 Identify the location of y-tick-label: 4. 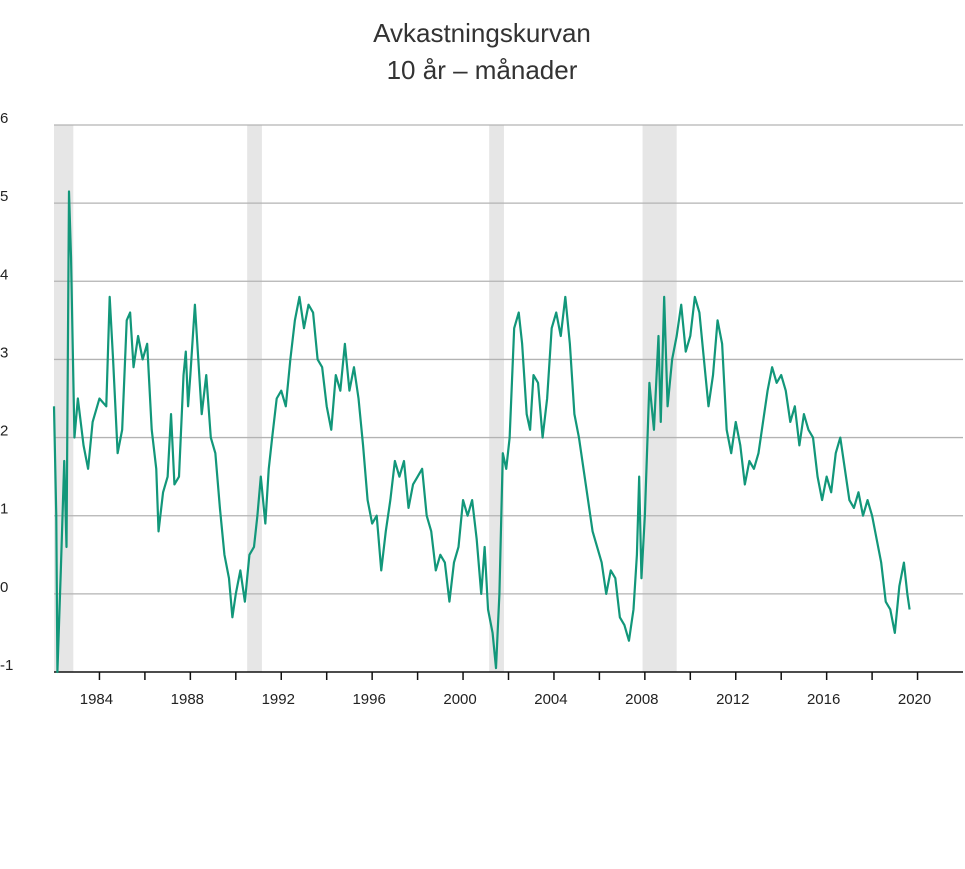
(4, 274).